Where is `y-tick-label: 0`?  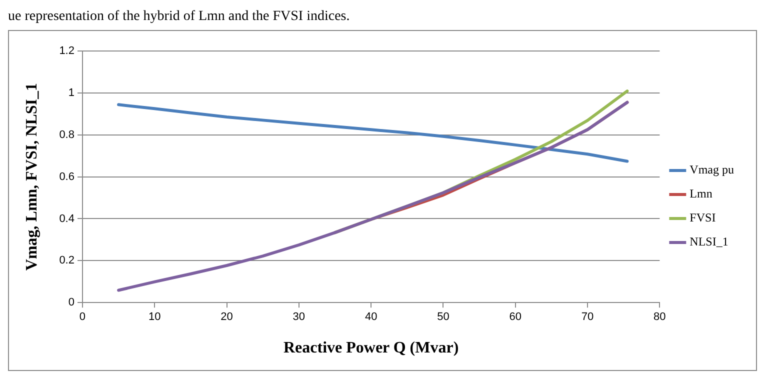
y-tick-label: 0 is located at coordinates (71, 302).